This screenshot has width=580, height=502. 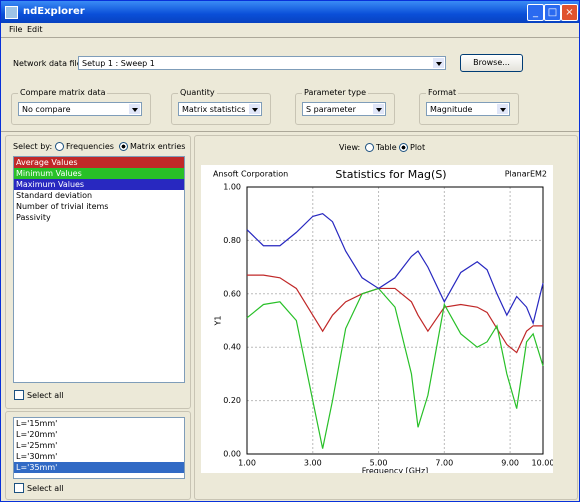 What do you see at coordinates (232, 454) in the screenshot?
I see `y-tick-label: 0.00` at bounding box center [232, 454].